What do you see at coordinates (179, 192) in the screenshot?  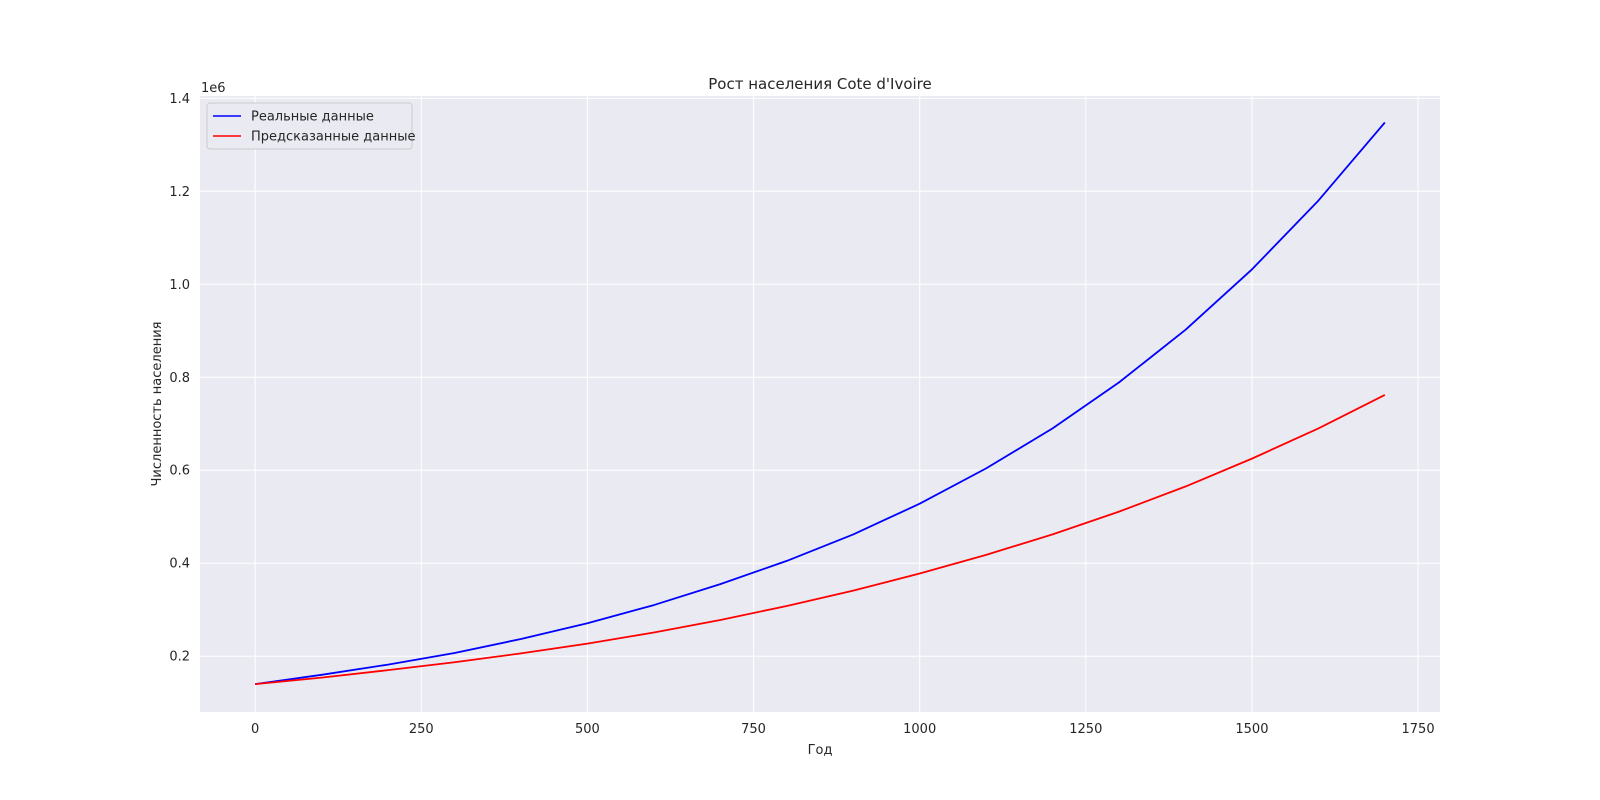 I see `y-tick-label: 1.2` at bounding box center [179, 192].